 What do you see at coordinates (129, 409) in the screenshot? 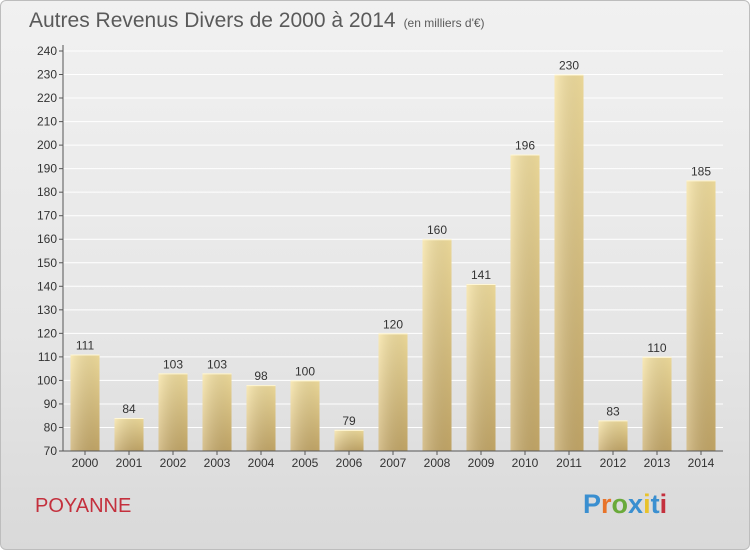
I see `data-label: 84` at bounding box center [129, 409].